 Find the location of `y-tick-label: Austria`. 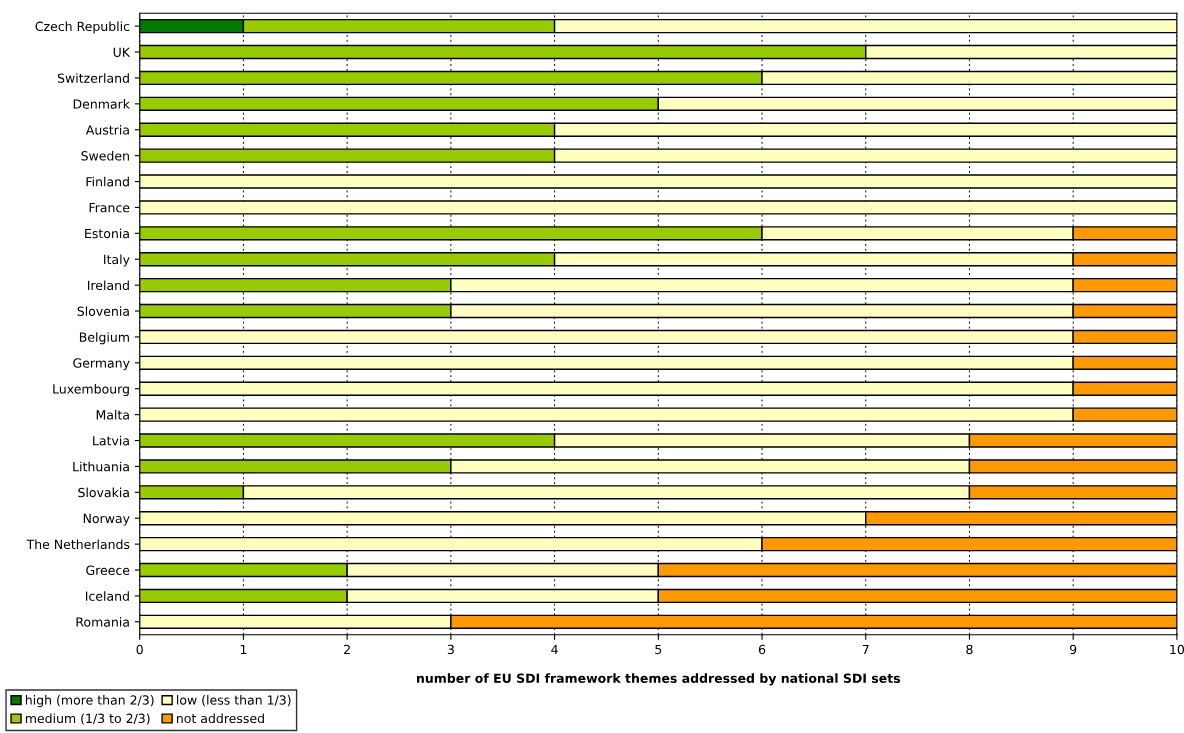

y-tick-label: Austria is located at coordinates (107, 129).